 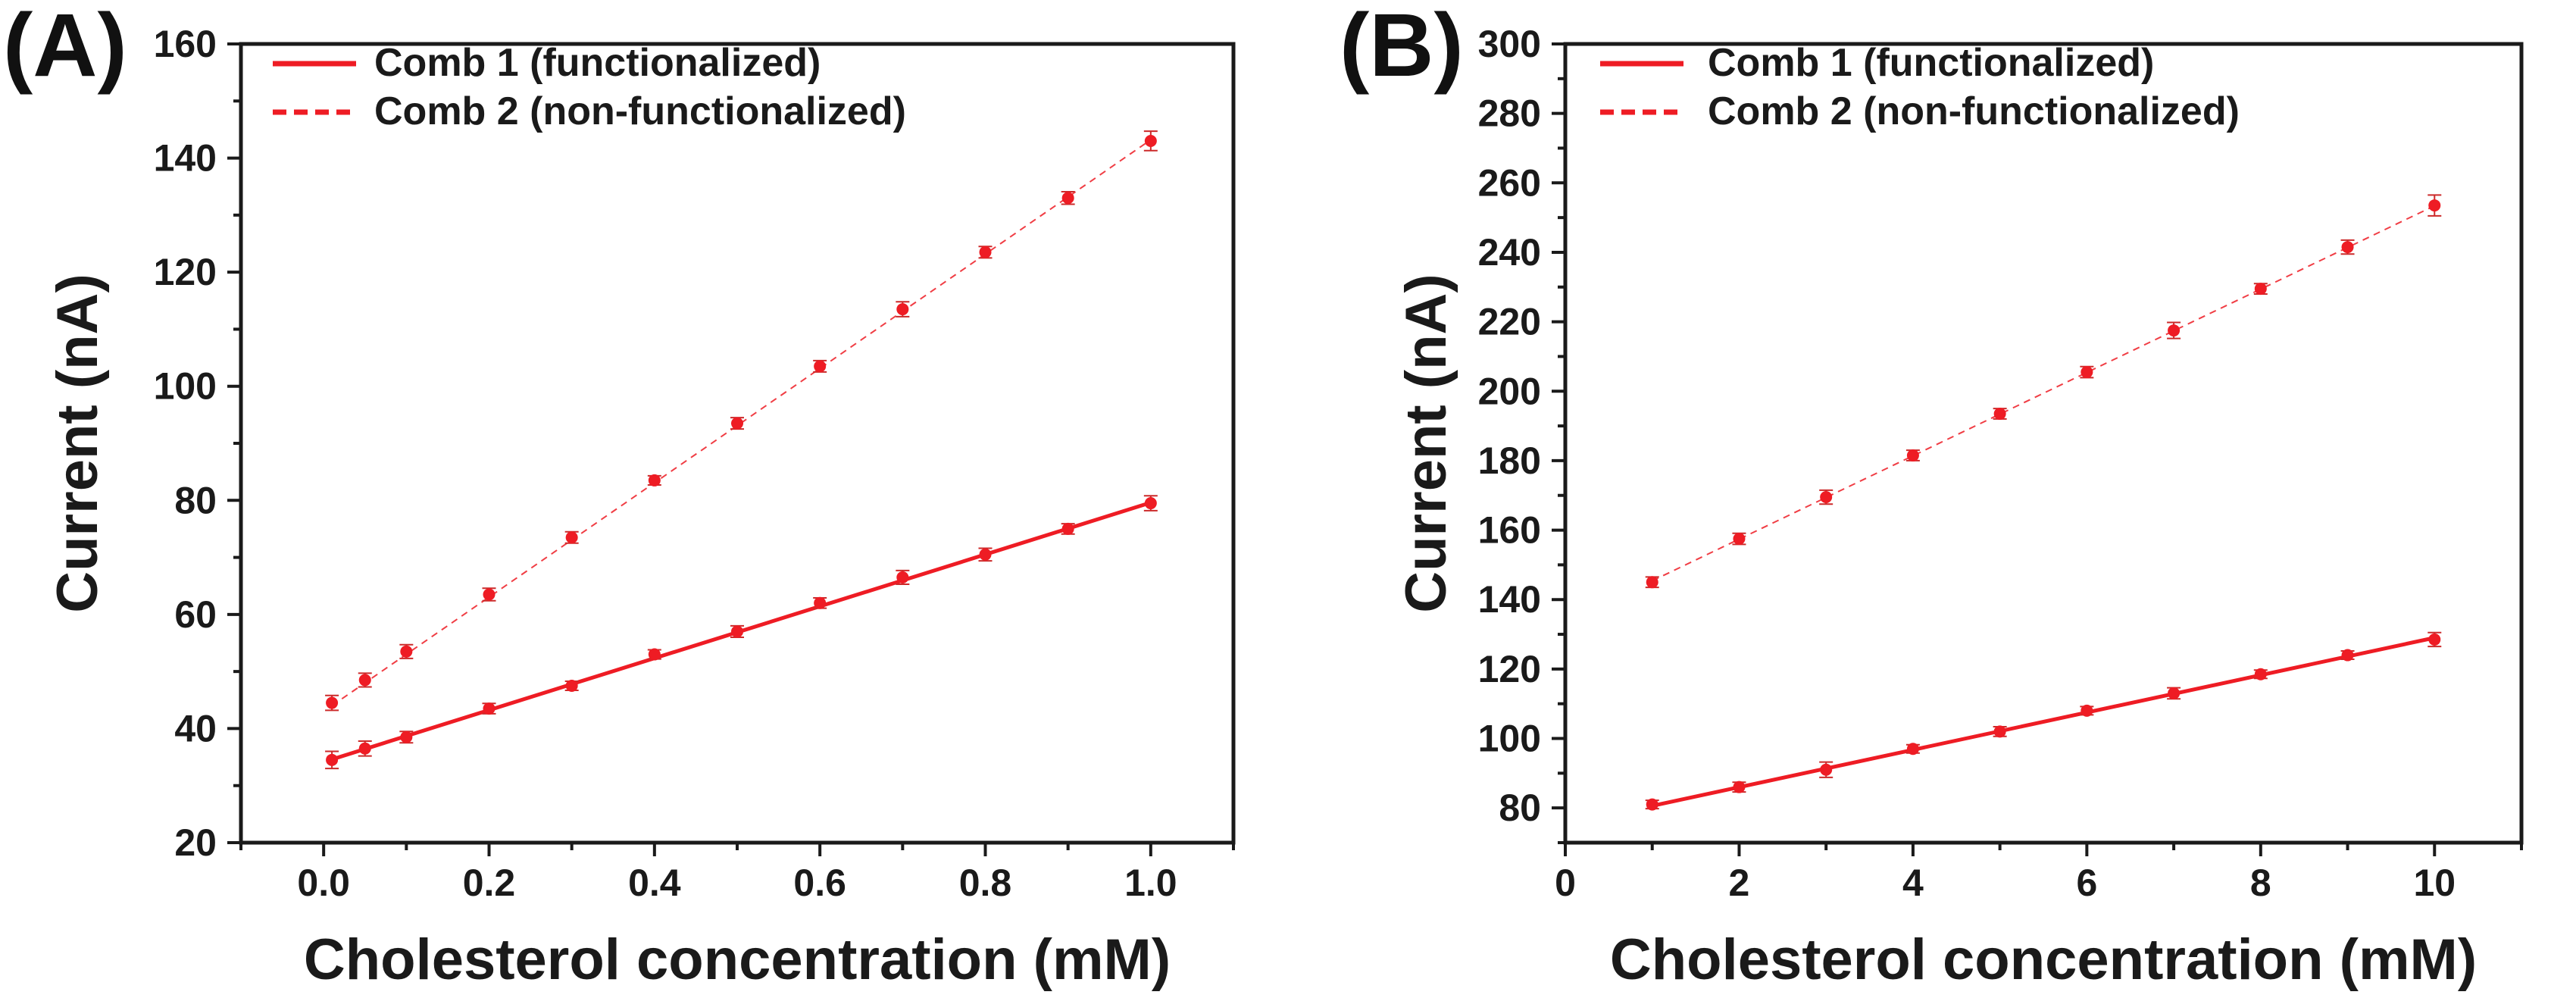 What do you see at coordinates (2044, 722) in the screenshot?
I see `fit-line-comb1` at bounding box center [2044, 722].